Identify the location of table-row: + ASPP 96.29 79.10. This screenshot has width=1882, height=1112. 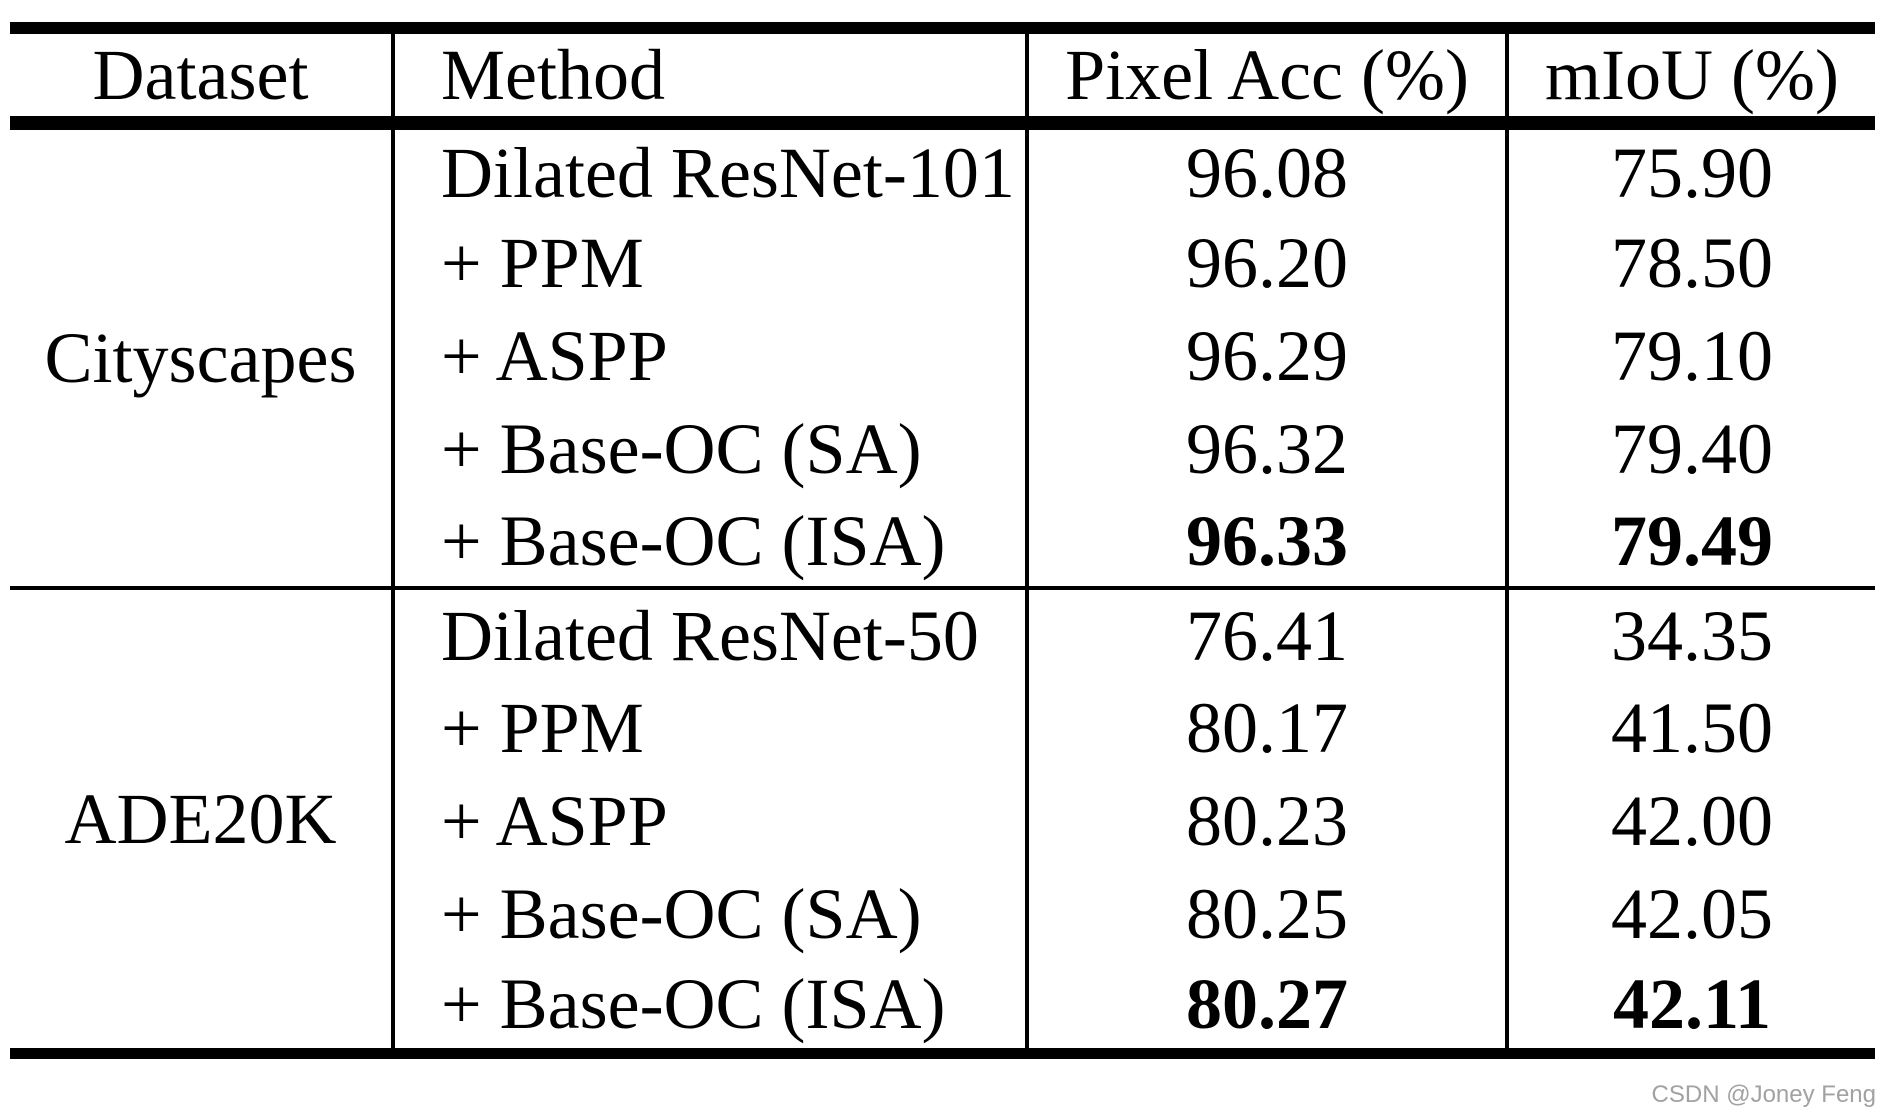
(942, 355).